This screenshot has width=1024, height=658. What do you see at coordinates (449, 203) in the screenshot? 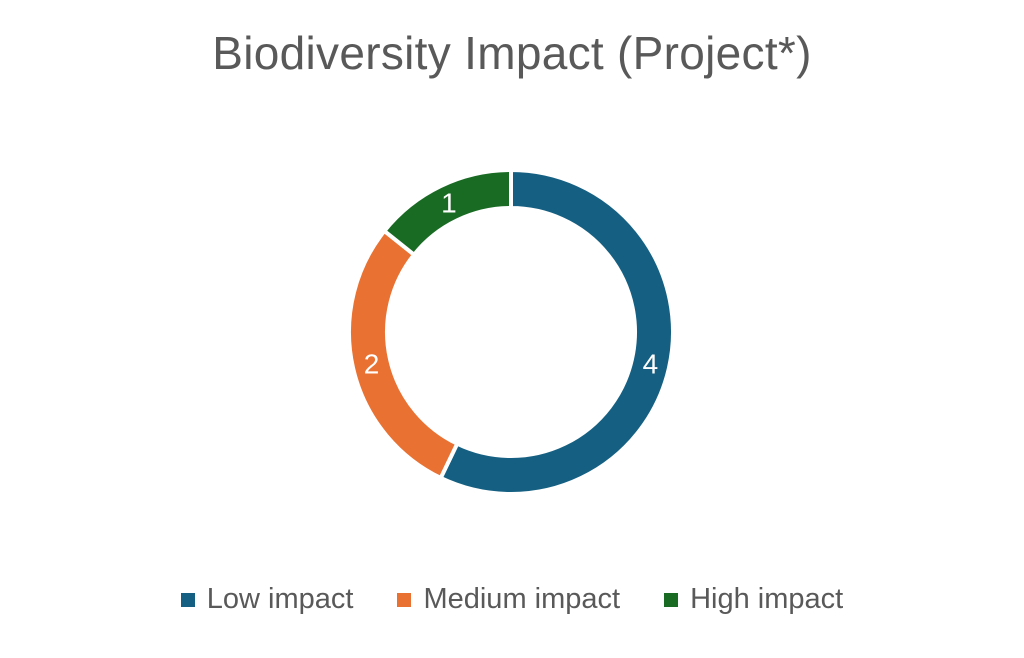
I see `data-label-high-impact: 1` at bounding box center [449, 203].